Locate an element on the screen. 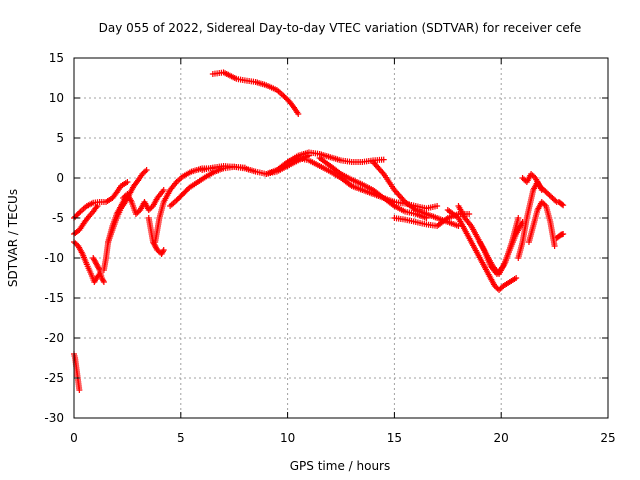  y-tick-label: 5 is located at coordinates (60, 138).